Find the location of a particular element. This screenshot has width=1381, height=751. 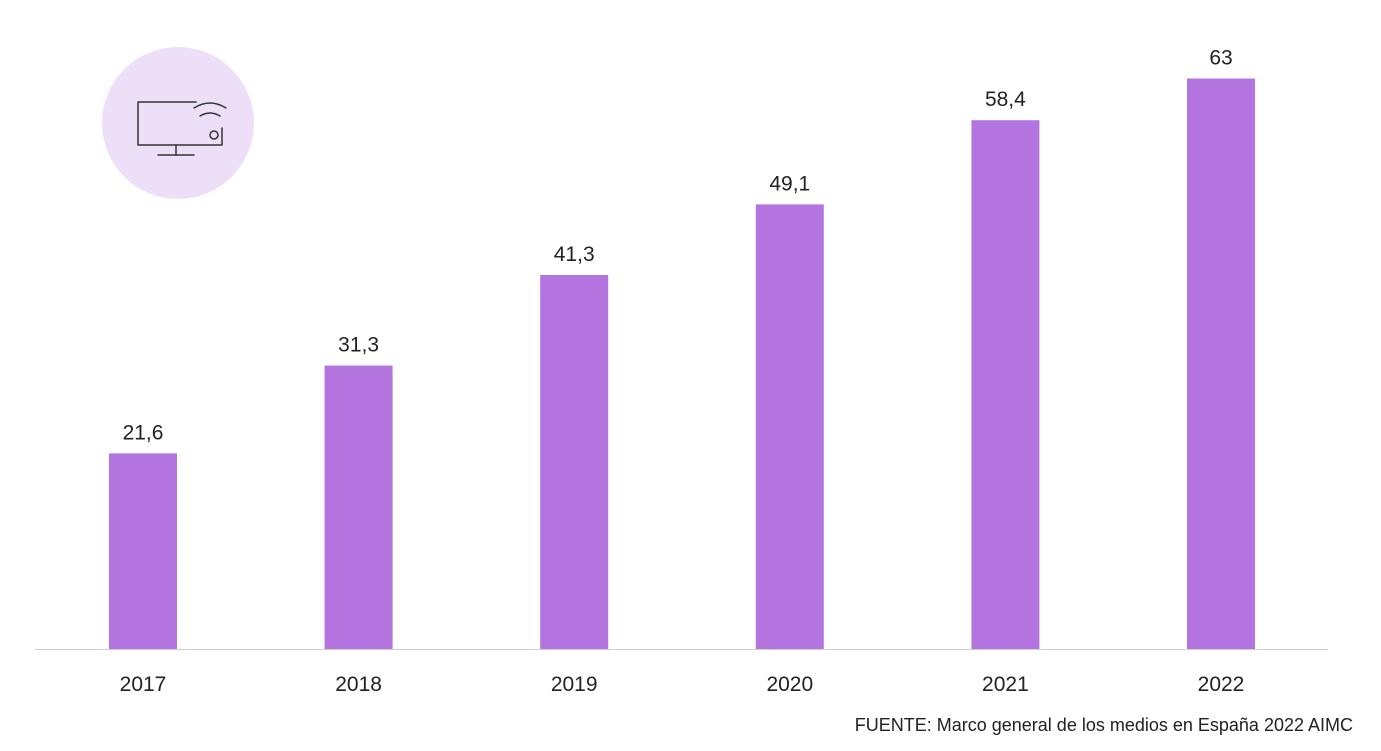

x-tick-label-2018: 2018 is located at coordinates (358, 684).